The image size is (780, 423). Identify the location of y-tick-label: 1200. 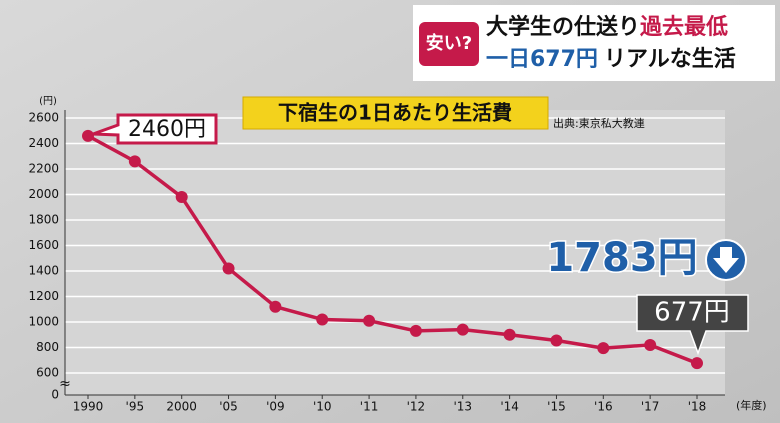
(43, 296).